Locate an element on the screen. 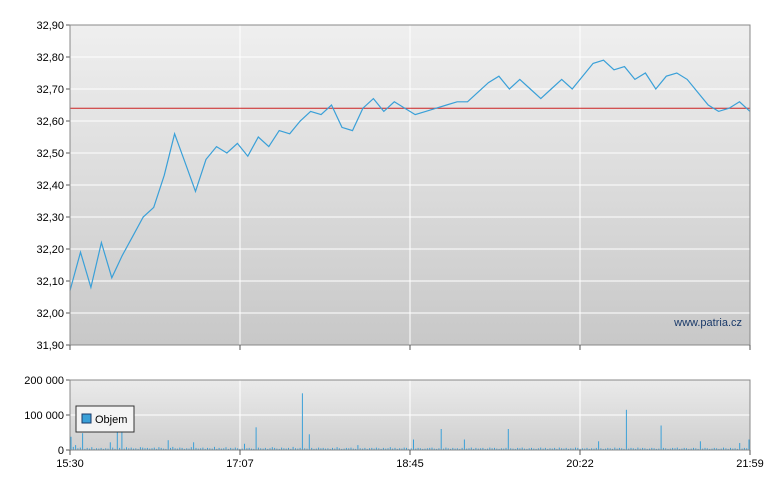  price-y-tick-label: 32,30 is located at coordinates (50, 218).